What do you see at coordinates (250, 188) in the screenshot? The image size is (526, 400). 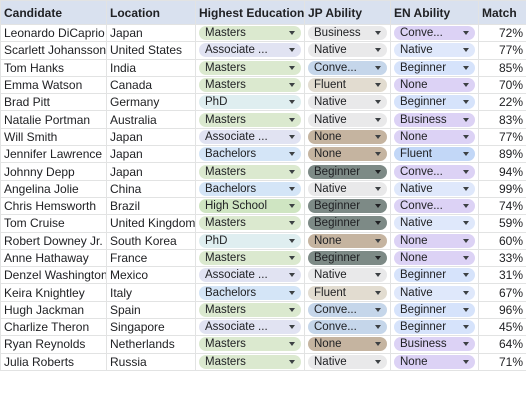 I see `cell-education: Bachelors` at bounding box center [250, 188].